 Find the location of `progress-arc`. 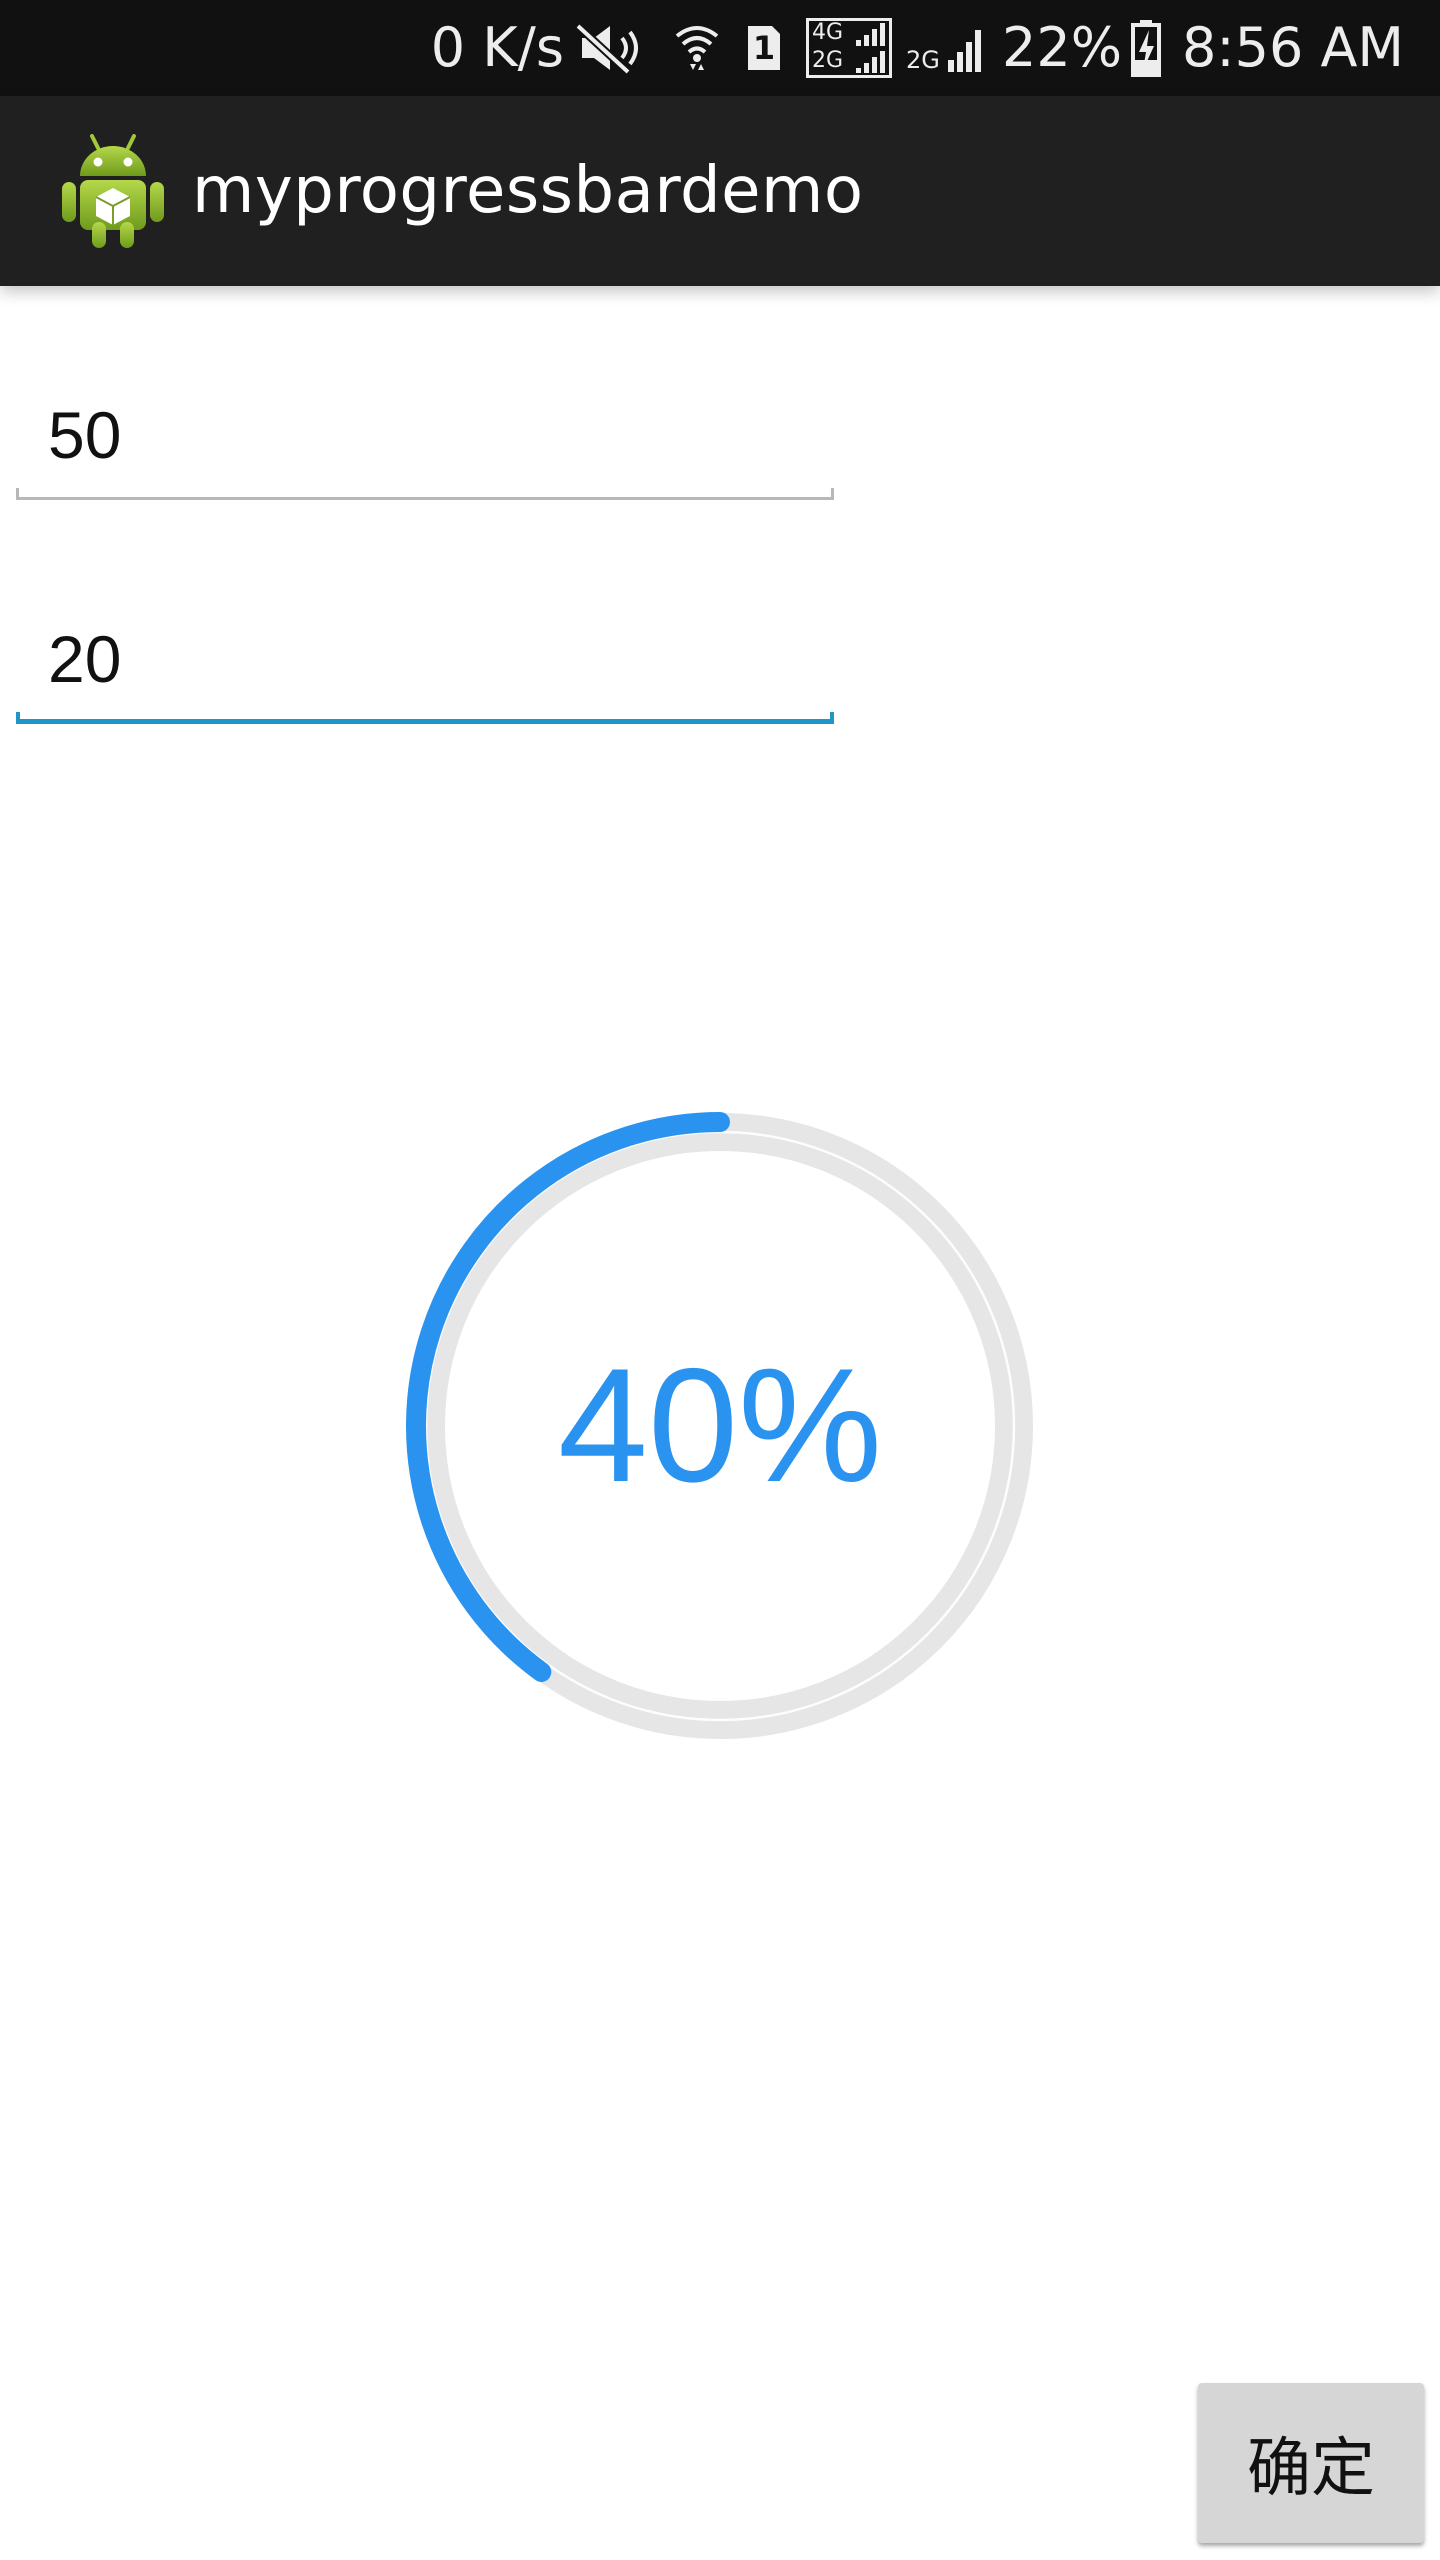

progress-arc is located at coordinates (568, 1397).